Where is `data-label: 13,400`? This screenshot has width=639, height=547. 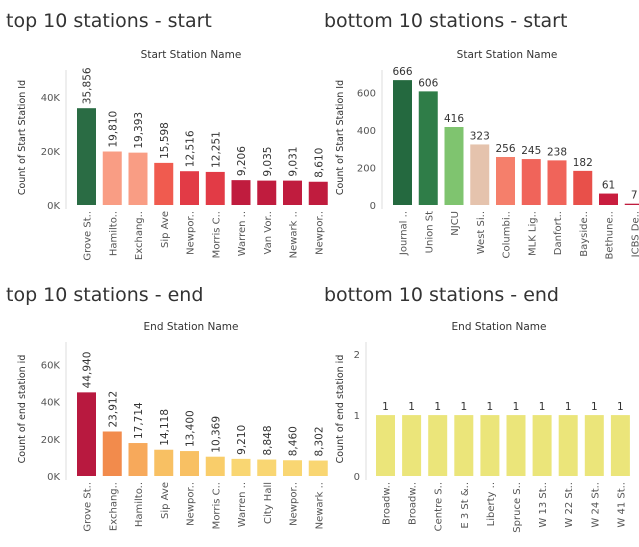 data-label: 13,400 is located at coordinates (191, 428).